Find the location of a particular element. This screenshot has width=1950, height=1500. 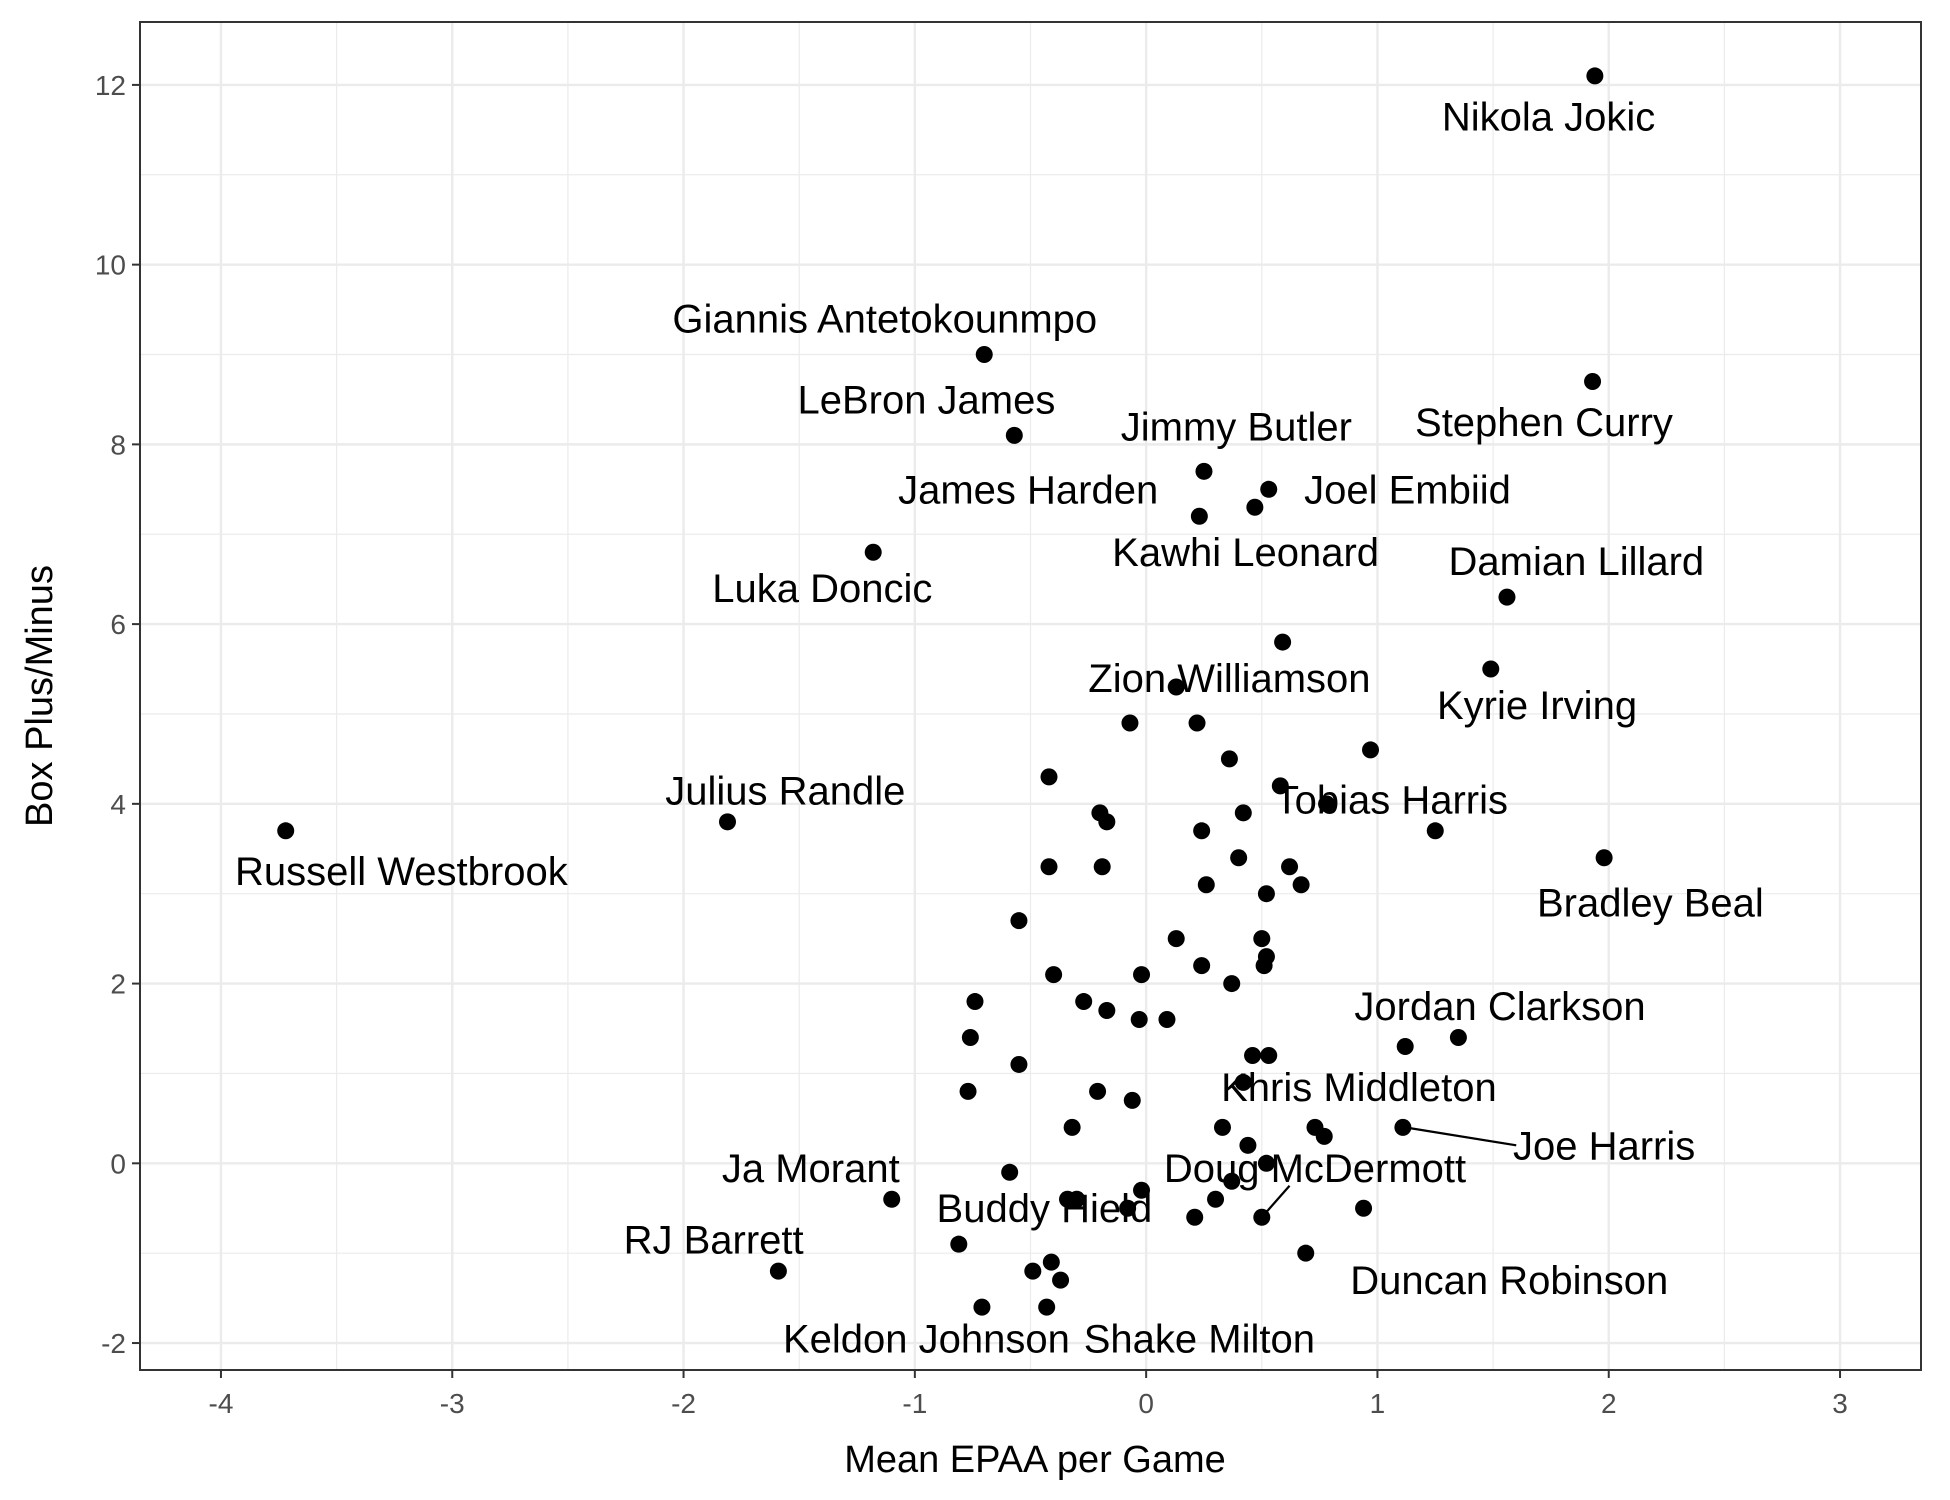

player-label: Duncan Robinson is located at coordinates (1509, 1281).